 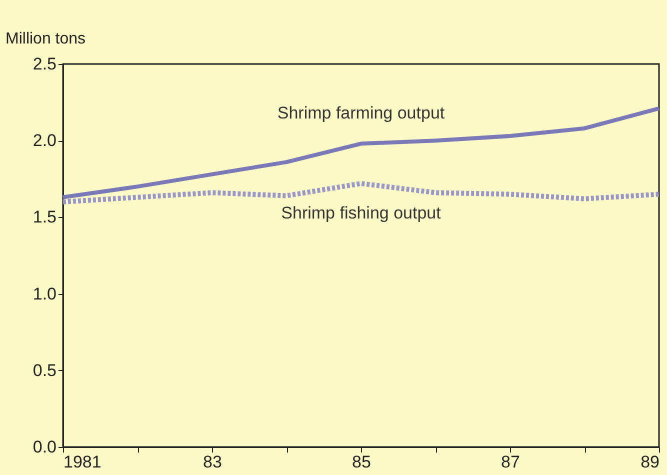 What do you see at coordinates (361, 212) in the screenshot?
I see `series-label: Shrimp fishing output` at bounding box center [361, 212].